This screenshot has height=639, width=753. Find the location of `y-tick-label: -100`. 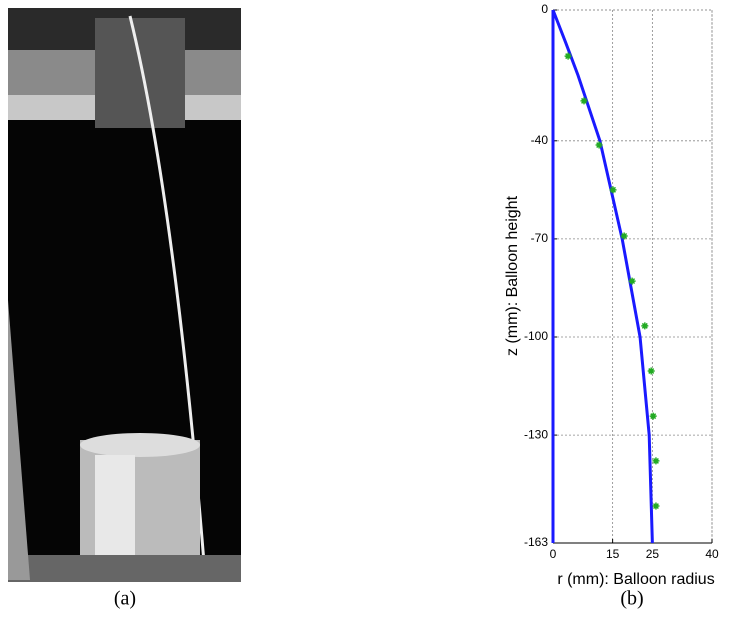

y-tick-label: -100 is located at coordinates (536, 336).